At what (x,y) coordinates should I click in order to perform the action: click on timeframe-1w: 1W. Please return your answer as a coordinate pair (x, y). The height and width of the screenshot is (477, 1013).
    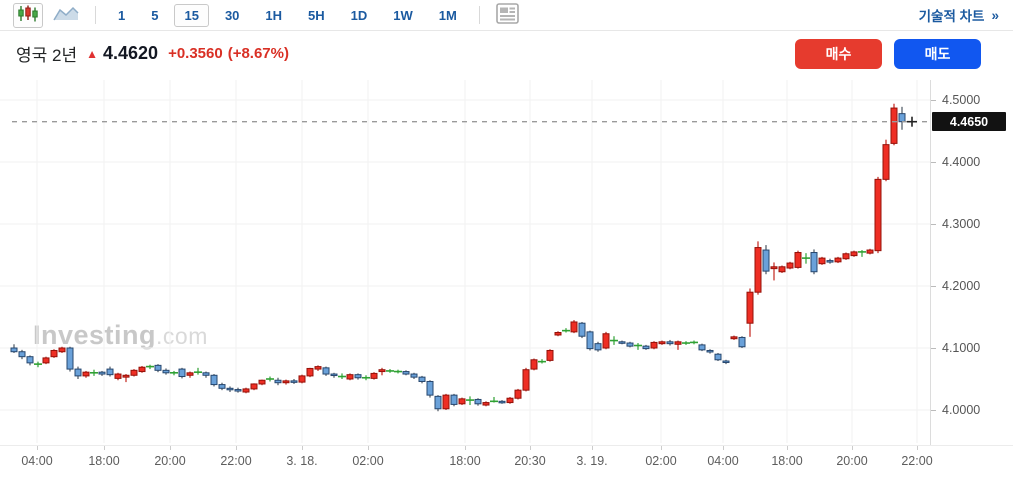
    Looking at the image, I should click on (403, 15).